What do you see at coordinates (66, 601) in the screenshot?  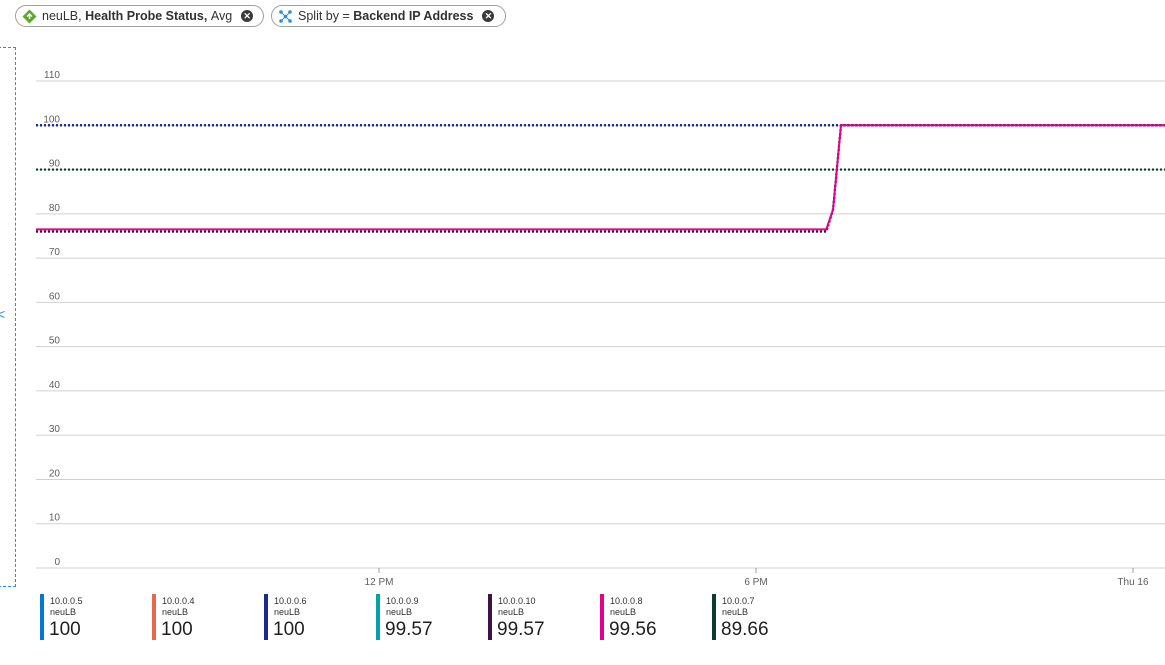 I see `legend-ip: 10.0.0.5` at bounding box center [66, 601].